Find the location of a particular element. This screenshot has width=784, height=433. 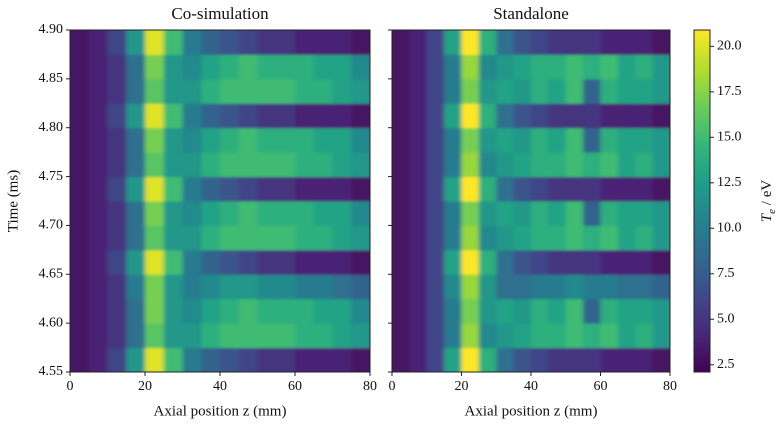

y-tick-label: 4.90 is located at coordinates (51, 29).